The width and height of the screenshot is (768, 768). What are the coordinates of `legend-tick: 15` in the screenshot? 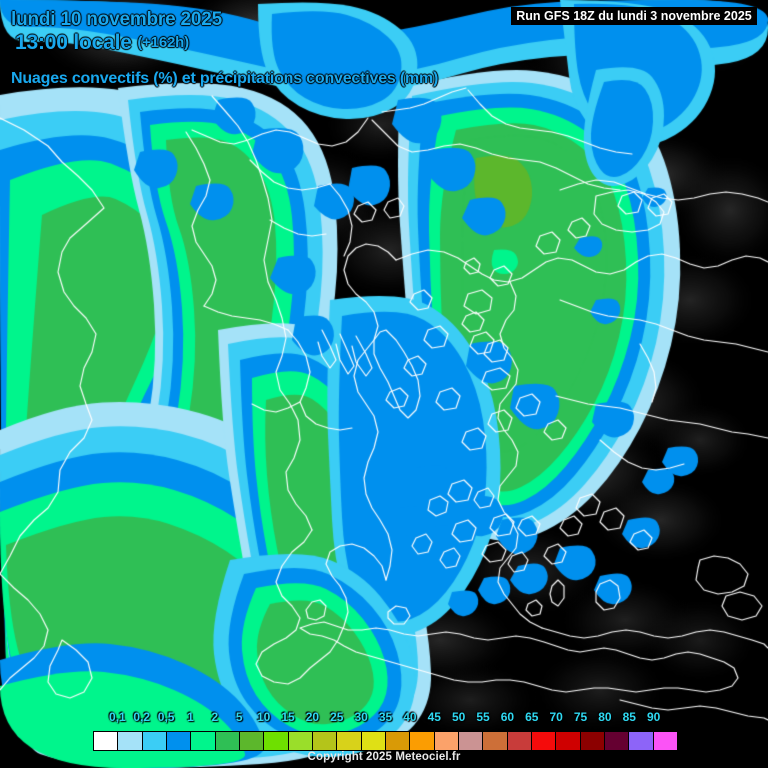 It's located at (288, 717).